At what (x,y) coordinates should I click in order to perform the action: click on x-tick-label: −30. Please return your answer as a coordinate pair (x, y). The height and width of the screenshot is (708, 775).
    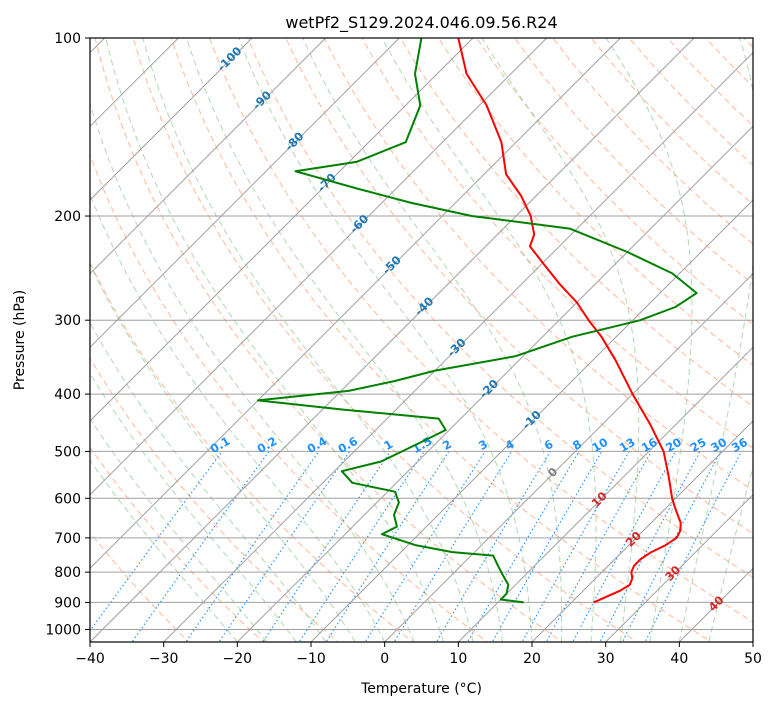
    Looking at the image, I should click on (164, 659).